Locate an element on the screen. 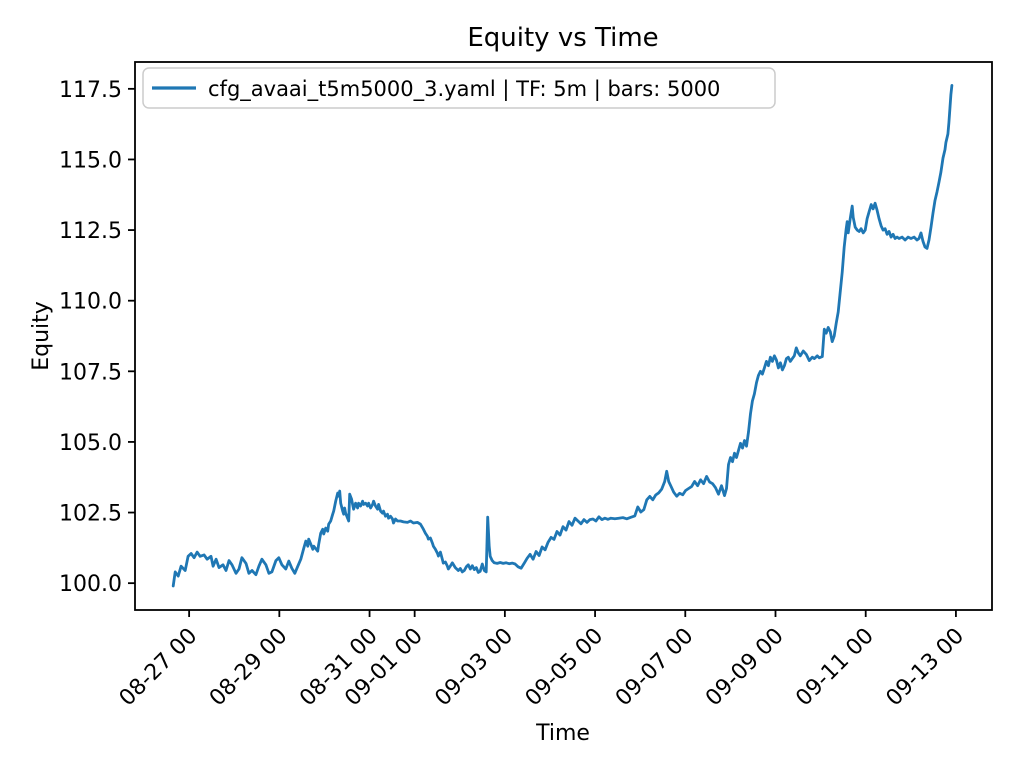  y-tick-label: 107.5 is located at coordinates (90, 372).